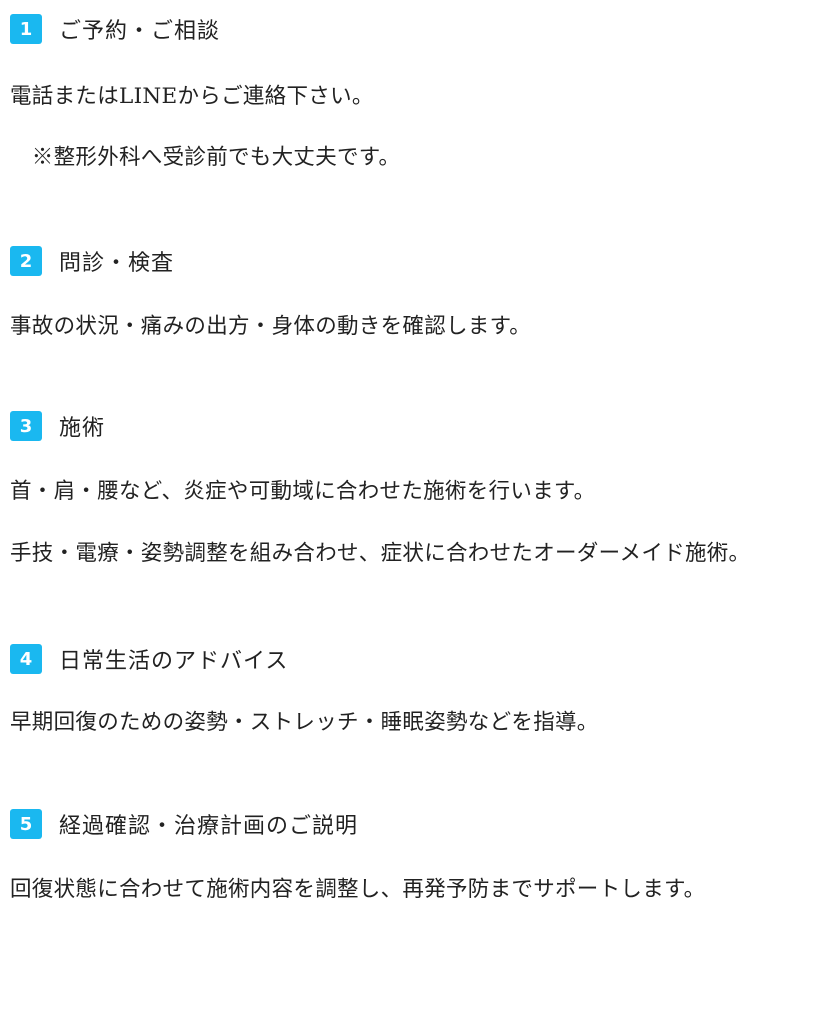 This screenshot has height=1024, width=830. I want to click on step-text: 早期回復のための姿勢・ストレッチ・睡眠姿勢などを指導。, so click(304, 722).